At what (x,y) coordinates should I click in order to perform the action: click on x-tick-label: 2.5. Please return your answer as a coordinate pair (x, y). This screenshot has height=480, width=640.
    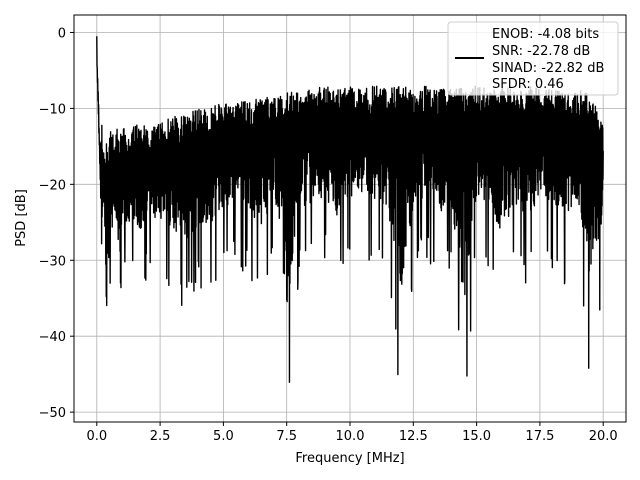
    Looking at the image, I should click on (160, 436).